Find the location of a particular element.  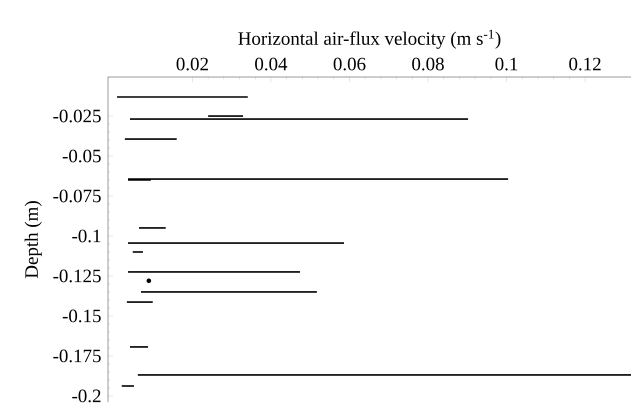

x-tick-label: 0.12 is located at coordinates (585, 64).